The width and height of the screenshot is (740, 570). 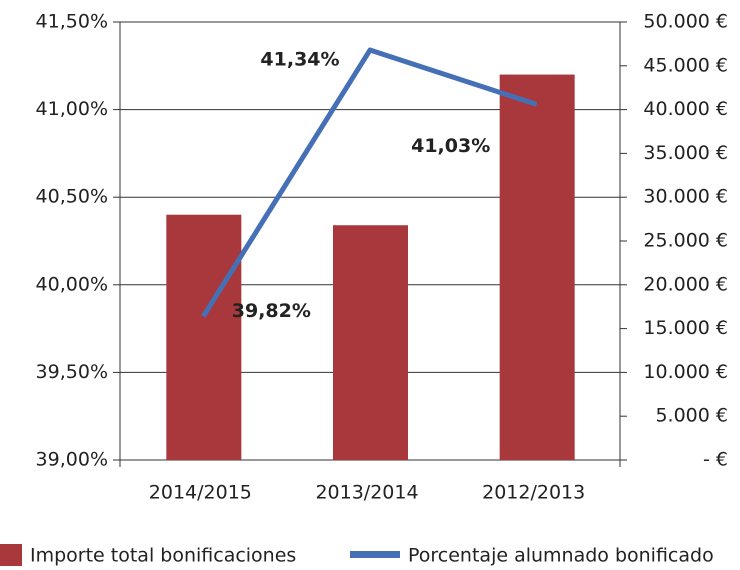 I want to click on y-tick-label: 40,00%, so click(x=72, y=284).